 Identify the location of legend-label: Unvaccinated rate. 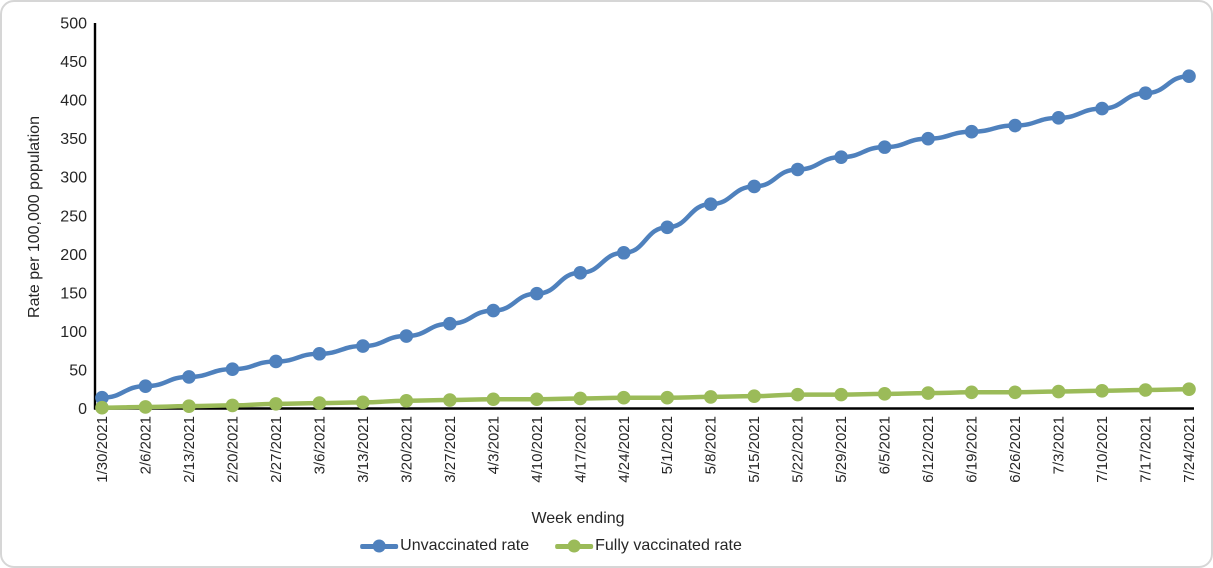
(465, 545).